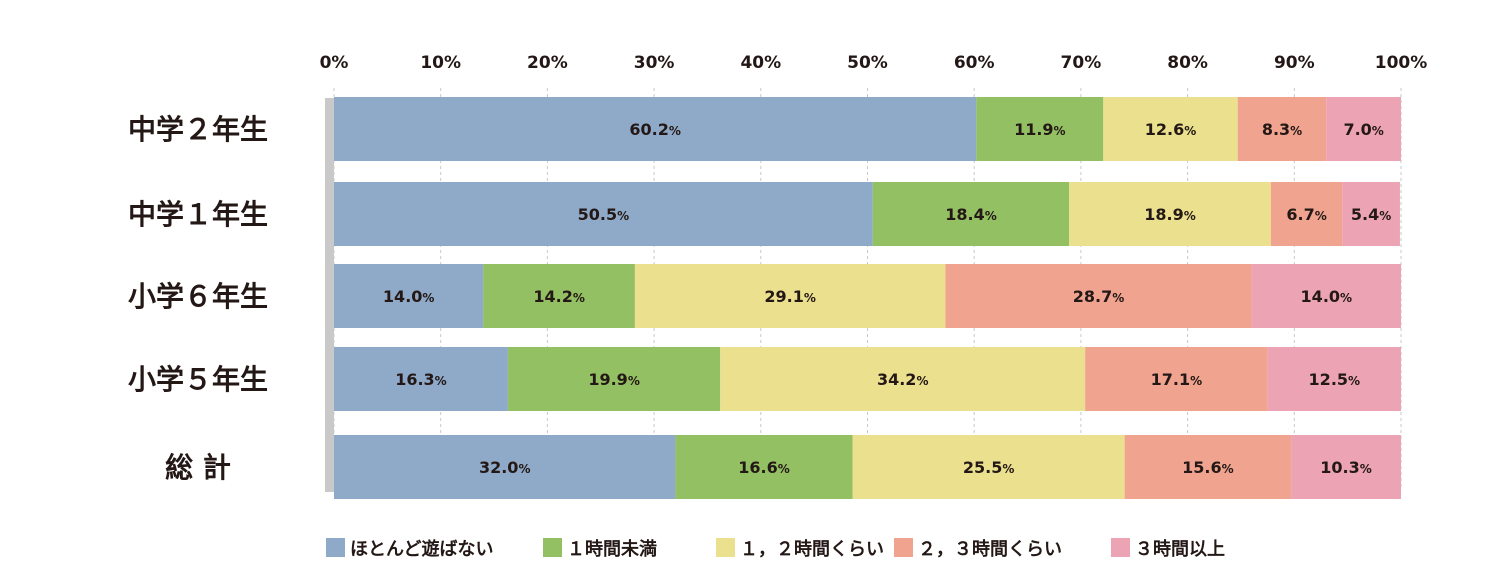 The image size is (1487, 583). Describe the element at coordinates (1099, 296) in the screenshot. I see `bar-value-label: 28.7%` at that location.